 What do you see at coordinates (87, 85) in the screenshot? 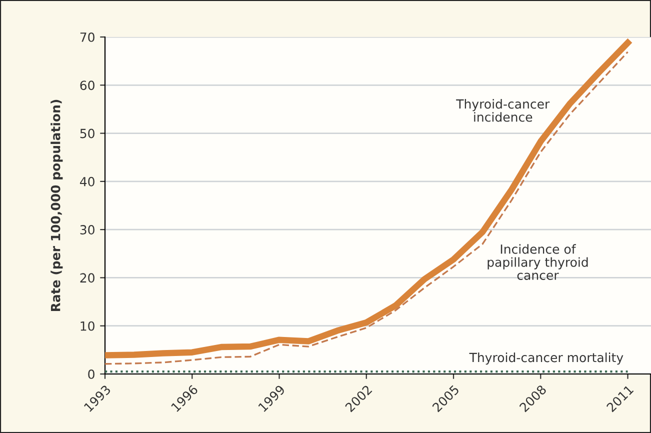
I see `y-tick-label: 60` at bounding box center [87, 85].